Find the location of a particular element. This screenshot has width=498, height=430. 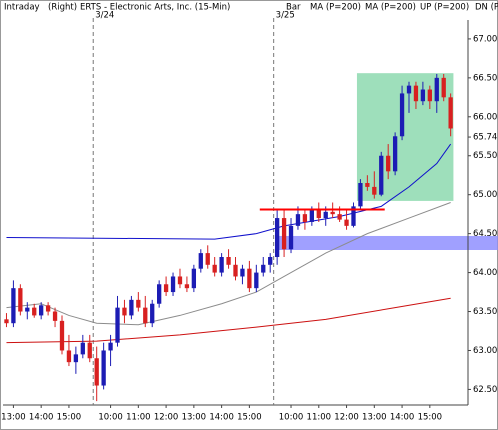

y-tick-label: 64.50 is located at coordinates (485, 234).